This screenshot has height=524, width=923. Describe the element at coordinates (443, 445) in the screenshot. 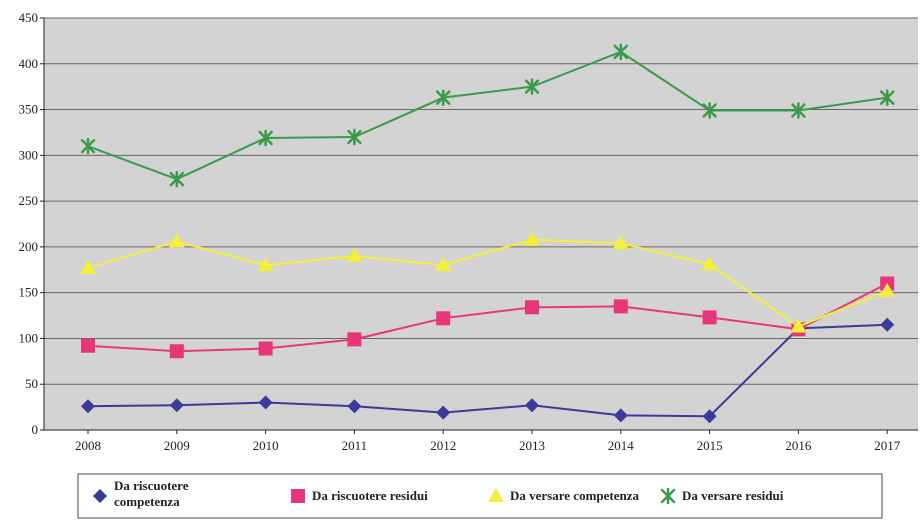

I see `x-tick-label: 2012` at that location.